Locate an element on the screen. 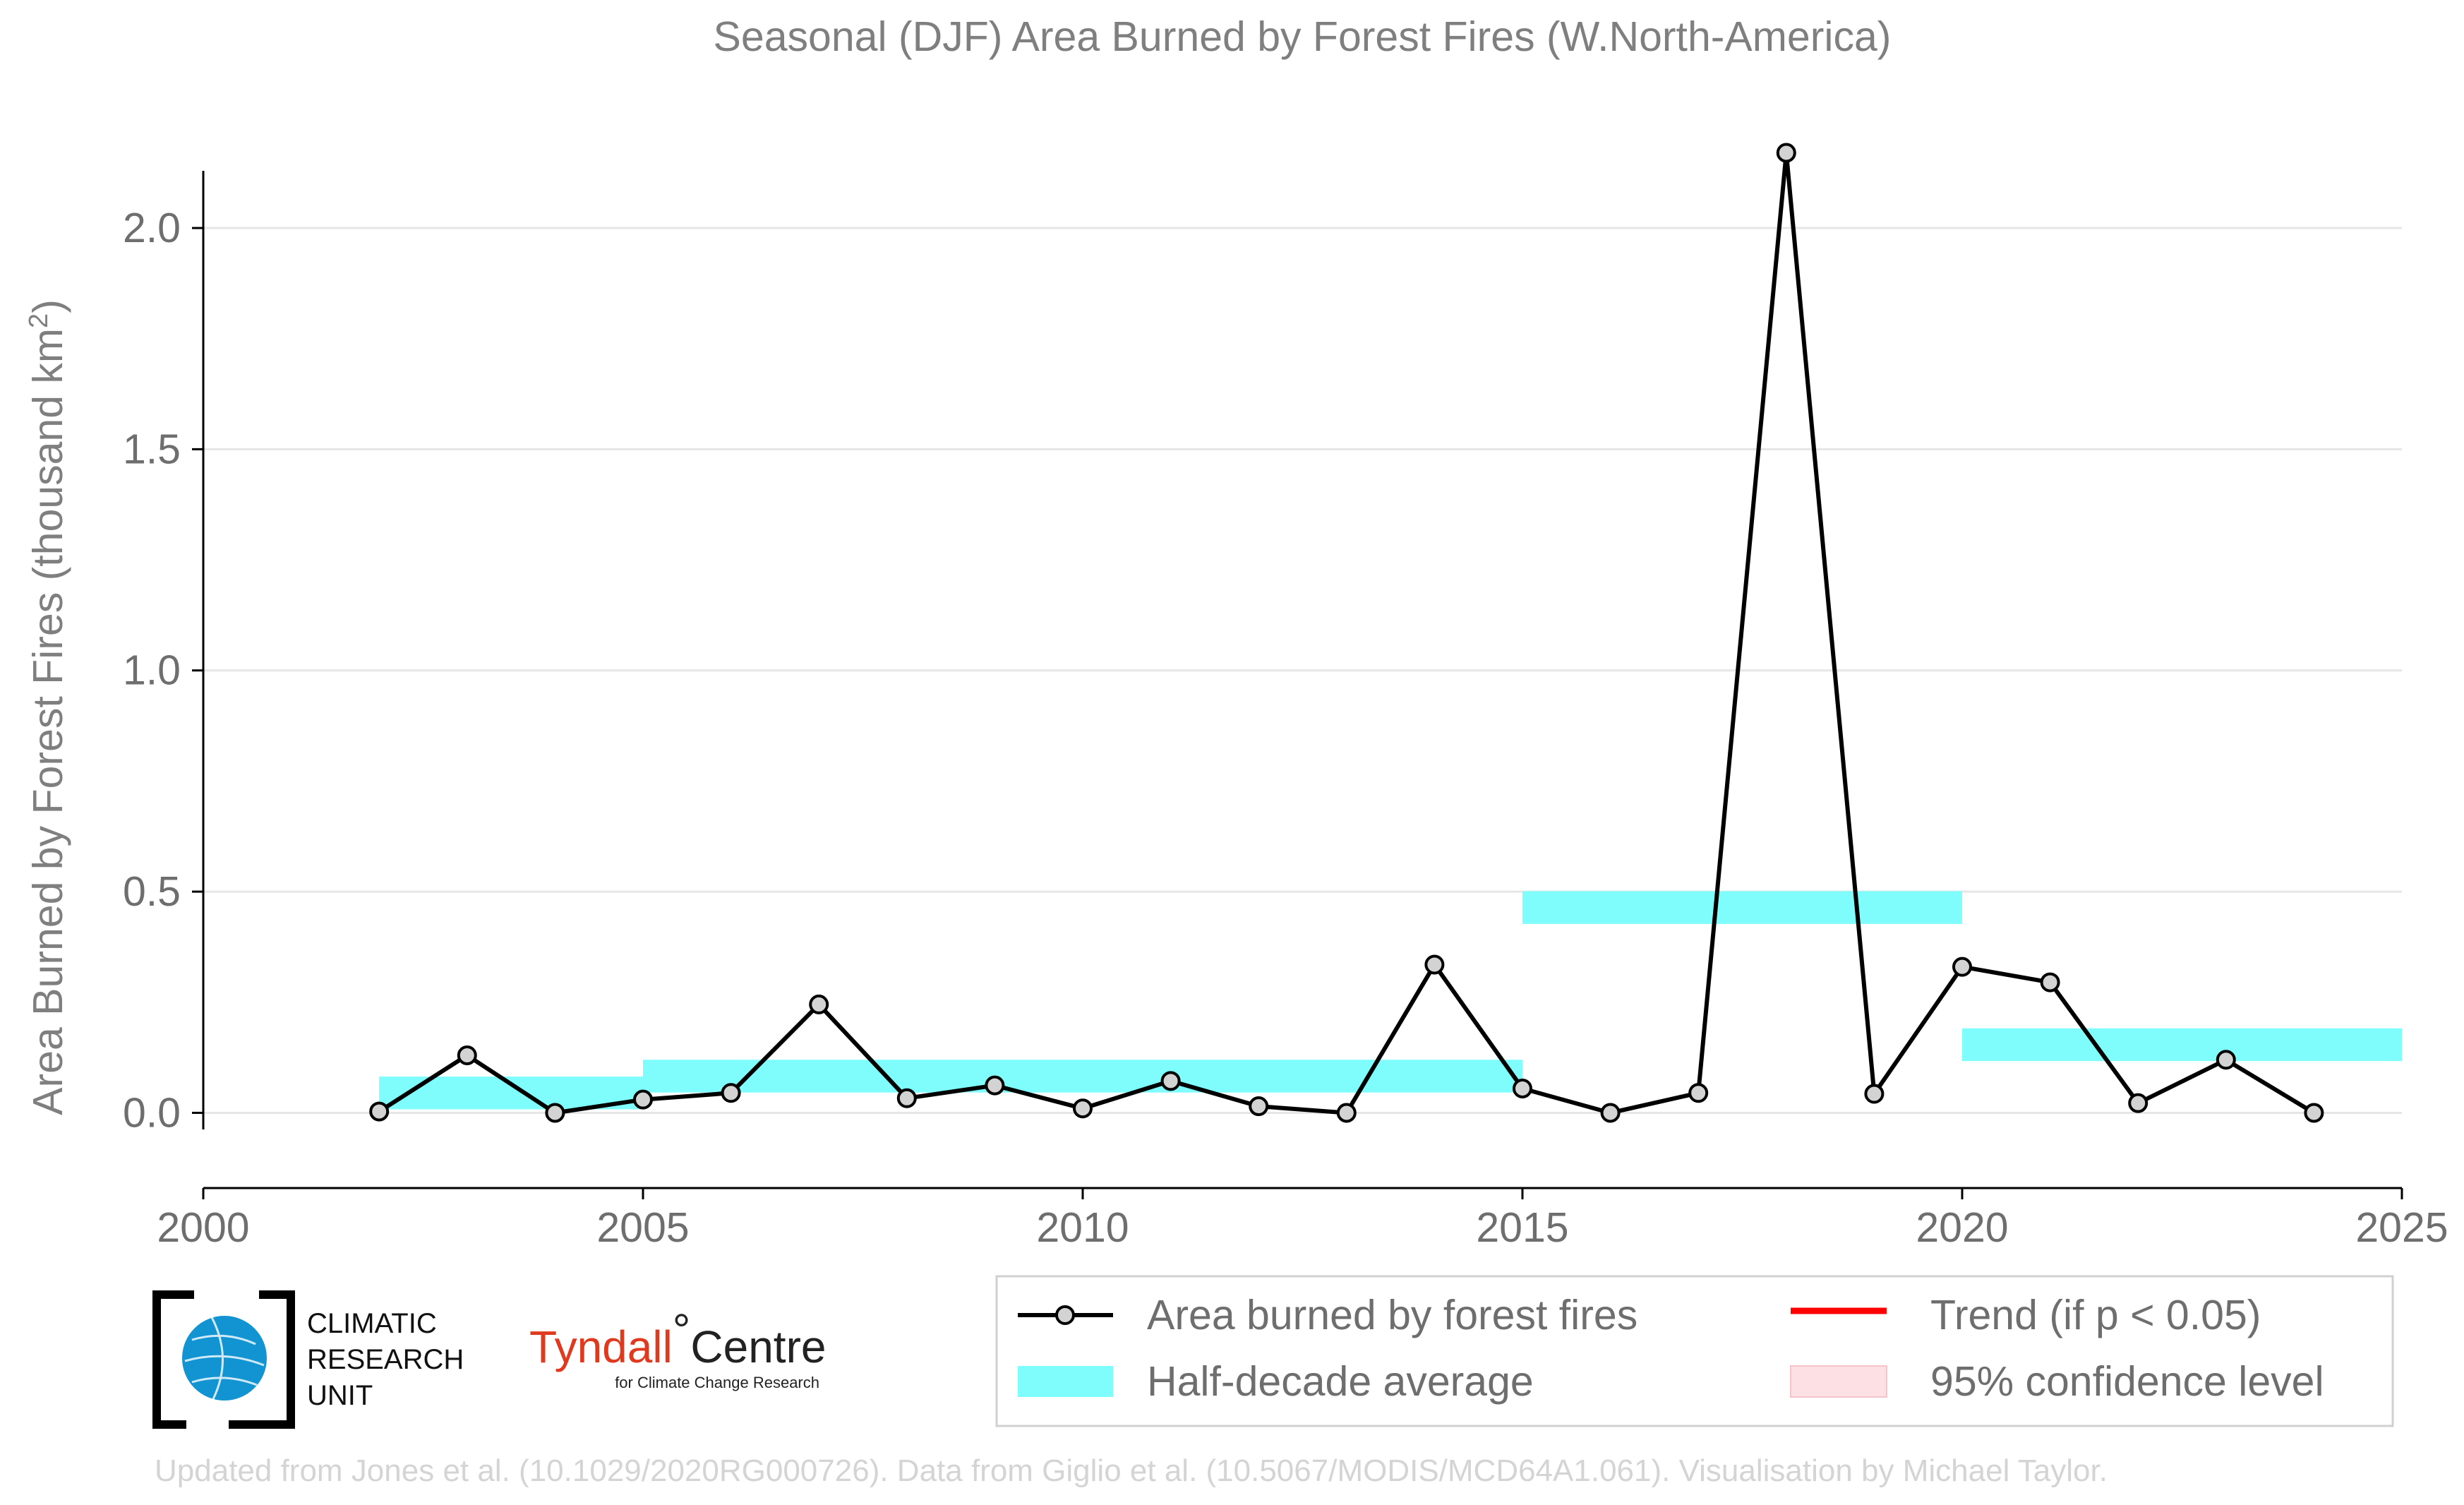 This screenshot has width=2464, height=1505. y-tick-label: 2.0 is located at coordinates (152, 228).